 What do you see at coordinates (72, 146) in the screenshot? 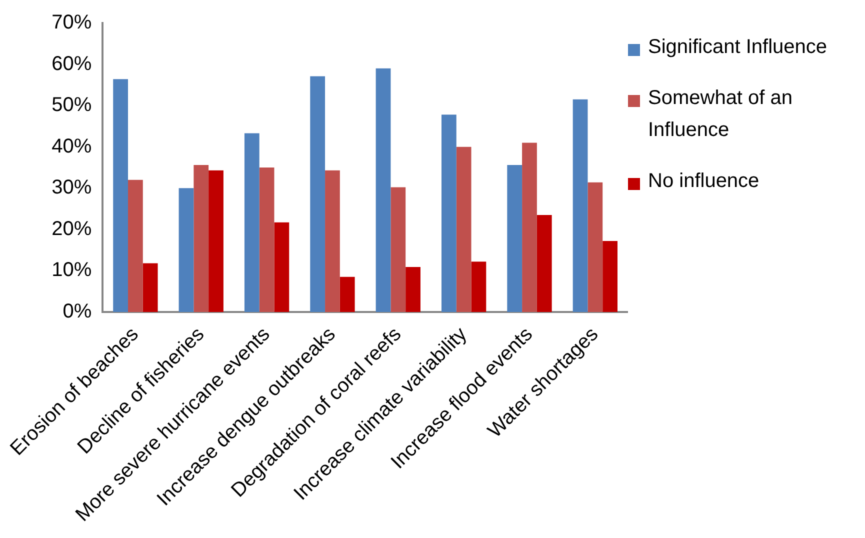
I see `y-tick-label: 40%` at bounding box center [72, 146].